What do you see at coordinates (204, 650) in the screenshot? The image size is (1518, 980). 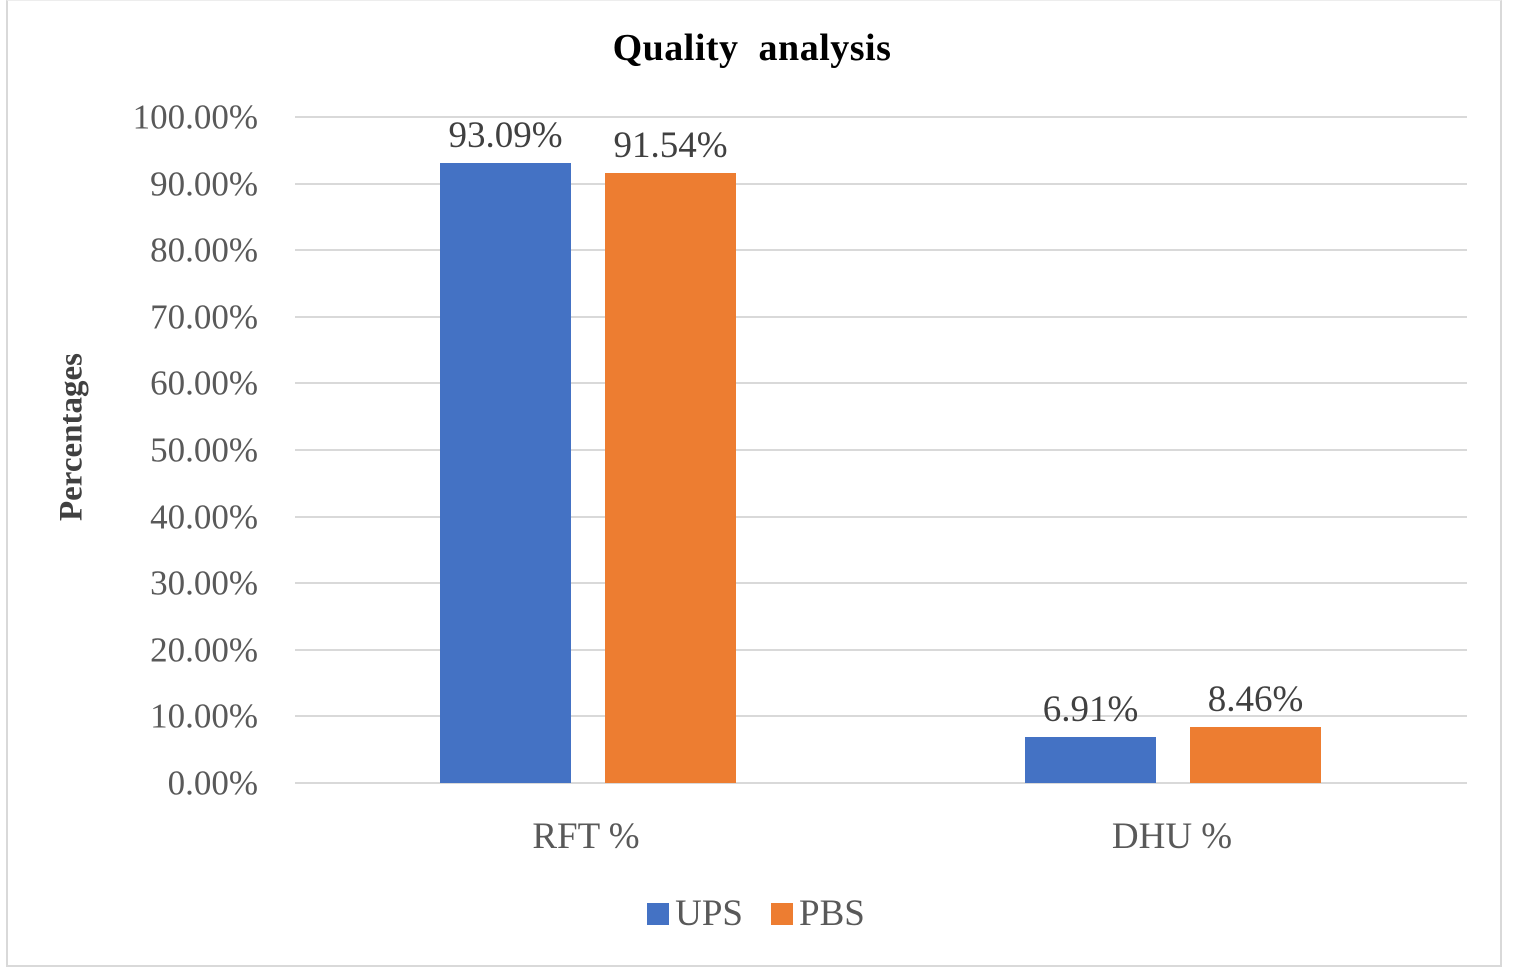 I see `y-tick-label: 20.00%` at bounding box center [204, 650].